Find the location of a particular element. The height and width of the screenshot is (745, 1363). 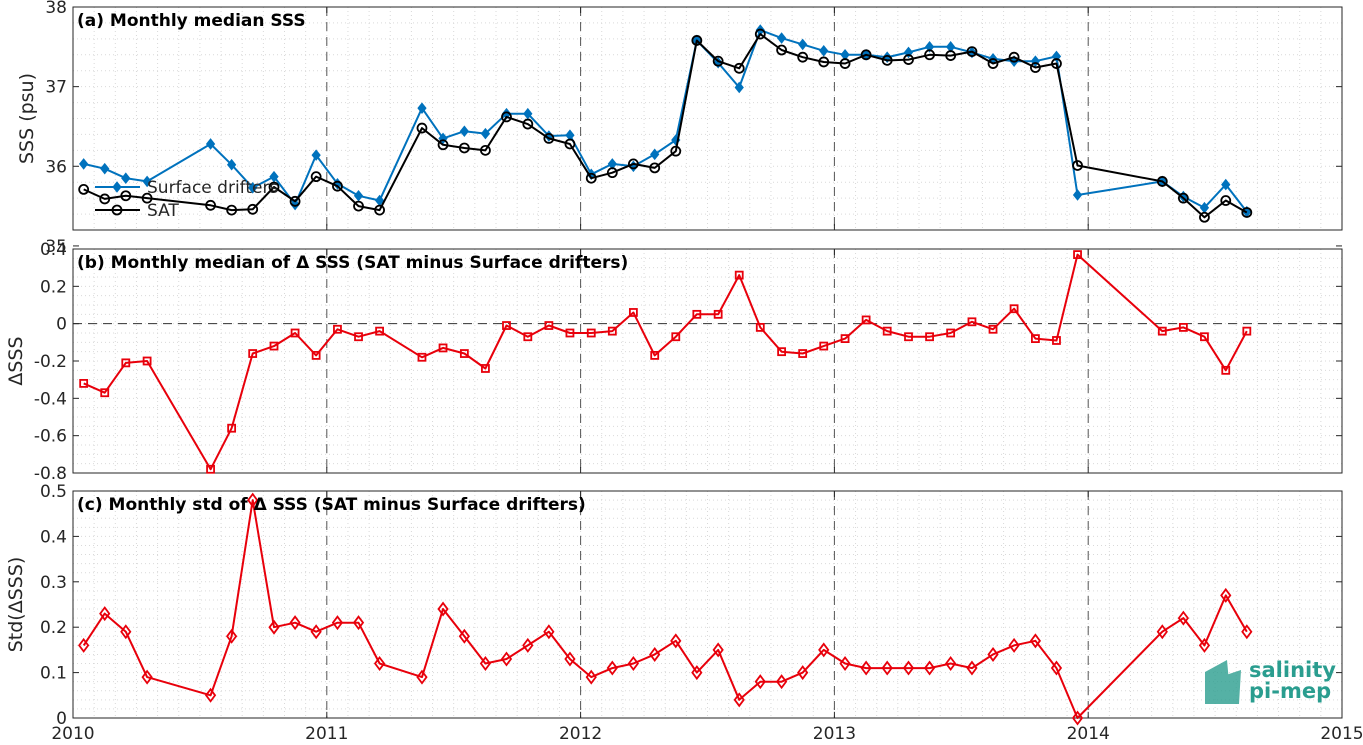

x-tick-label: 2013 is located at coordinates (834, 734).